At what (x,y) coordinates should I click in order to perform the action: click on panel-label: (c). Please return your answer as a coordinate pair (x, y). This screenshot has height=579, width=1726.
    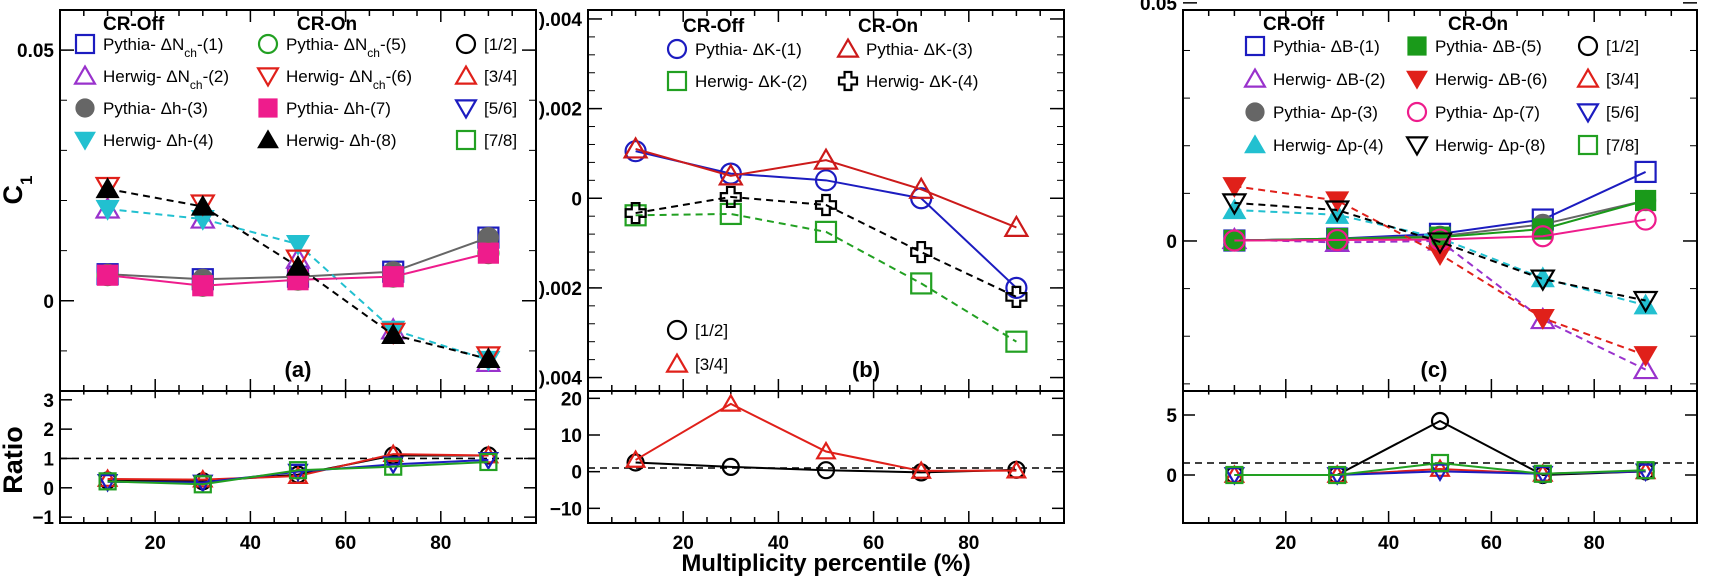
    Looking at the image, I should click on (1434, 369).